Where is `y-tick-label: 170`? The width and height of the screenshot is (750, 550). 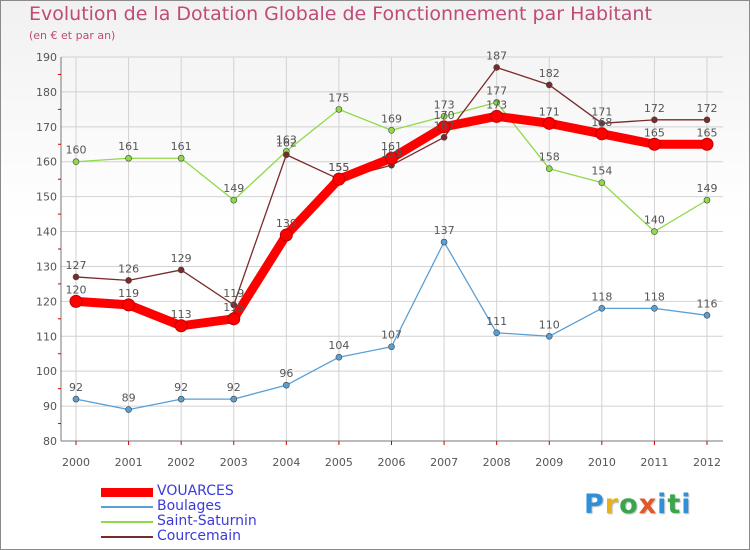 y-tick-label: 170 is located at coordinates (46, 127).